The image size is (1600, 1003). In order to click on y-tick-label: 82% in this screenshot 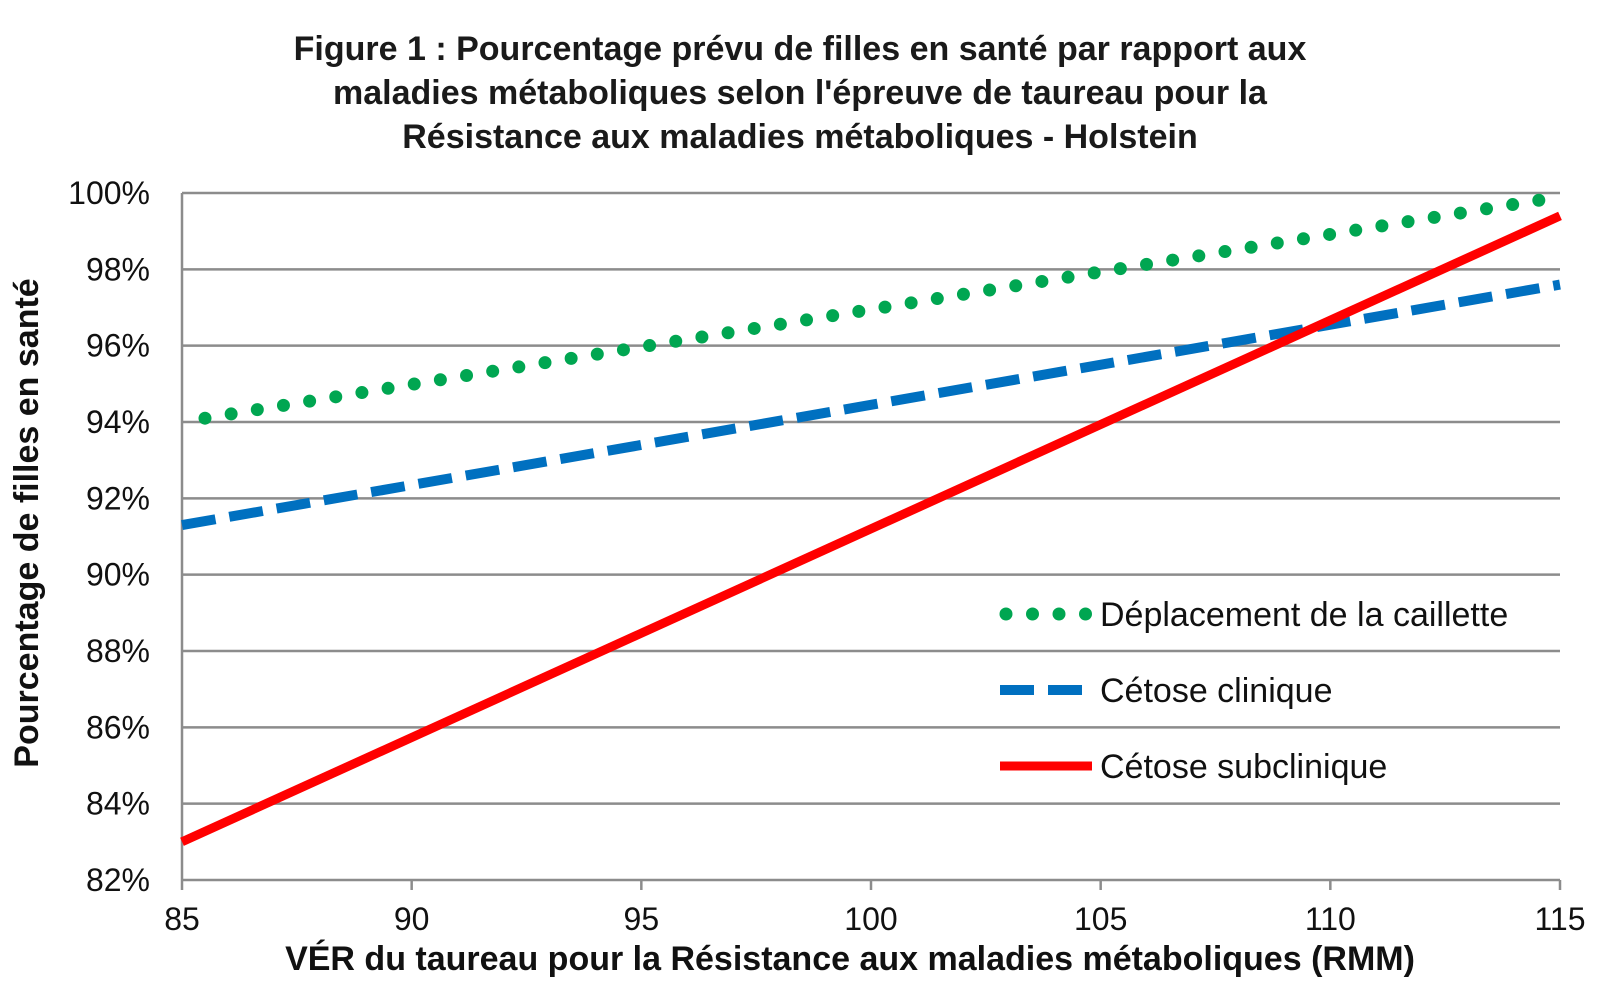, I will do `click(118, 880)`.